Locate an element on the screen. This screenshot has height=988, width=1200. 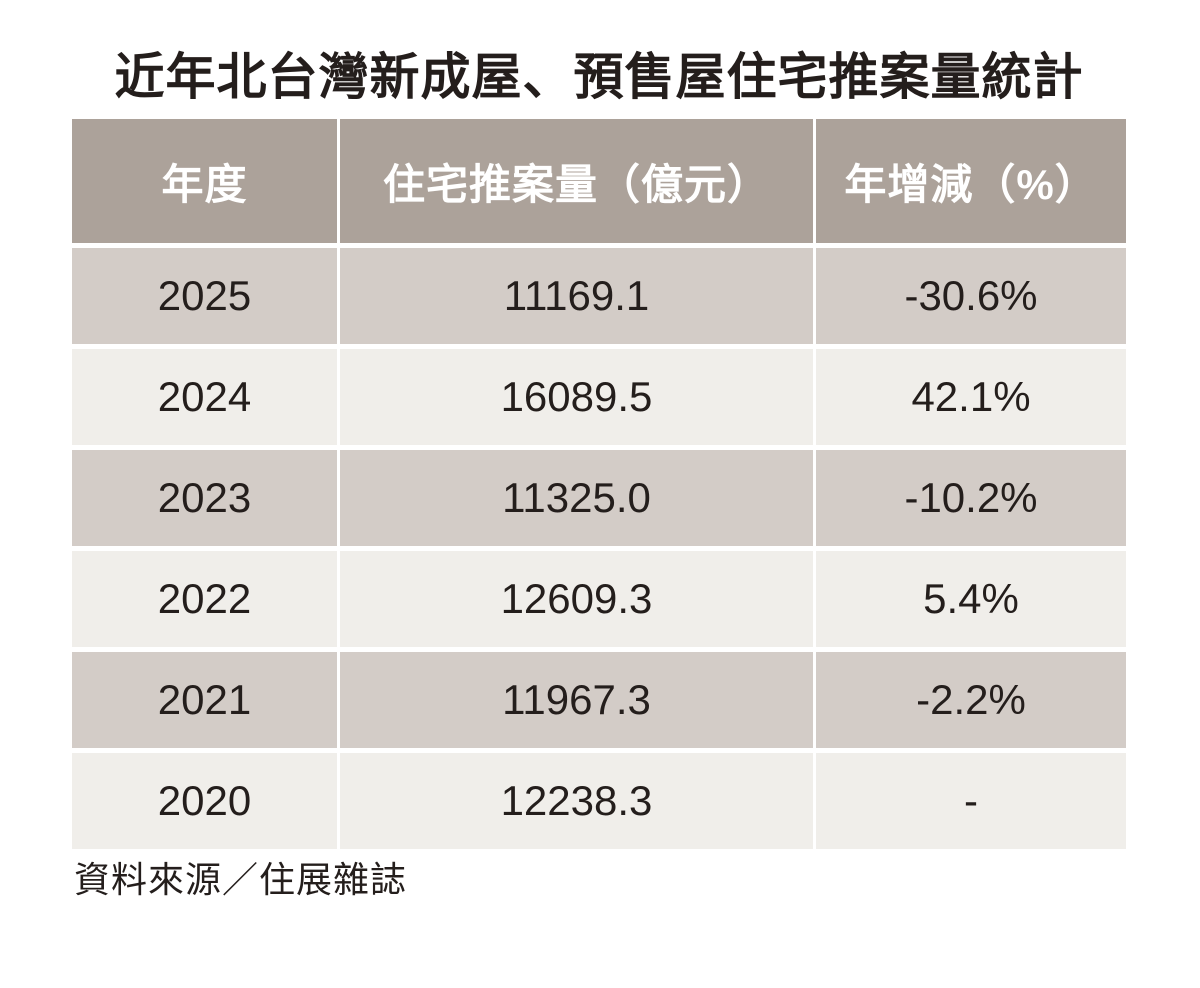
volume-cell: 12238.3 is located at coordinates (576, 801).